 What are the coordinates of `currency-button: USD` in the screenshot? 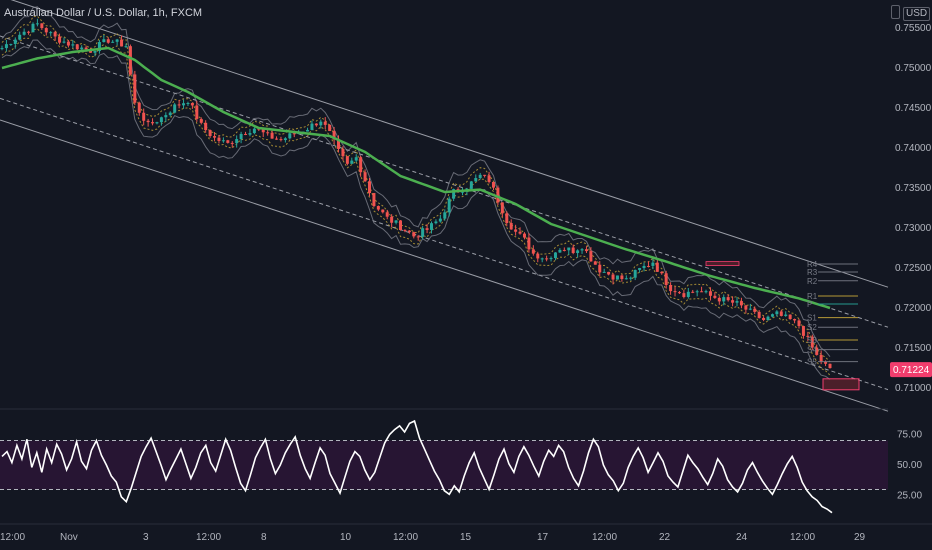 It's located at (917, 14).